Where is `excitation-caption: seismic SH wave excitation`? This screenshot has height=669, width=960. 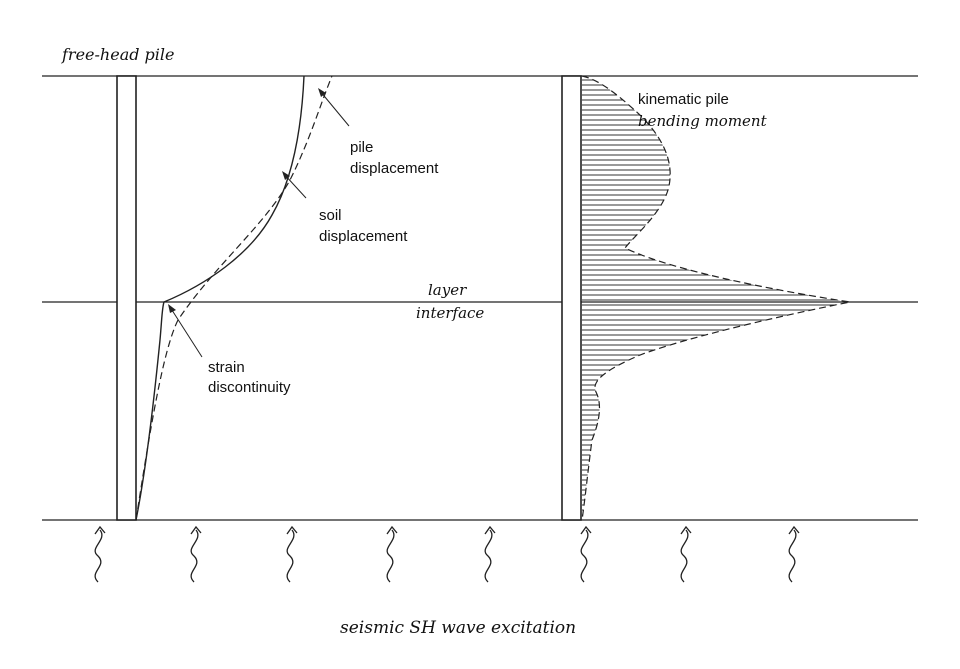 excitation-caption: seismic SH wave excitation is located at coordinates (458, 628).